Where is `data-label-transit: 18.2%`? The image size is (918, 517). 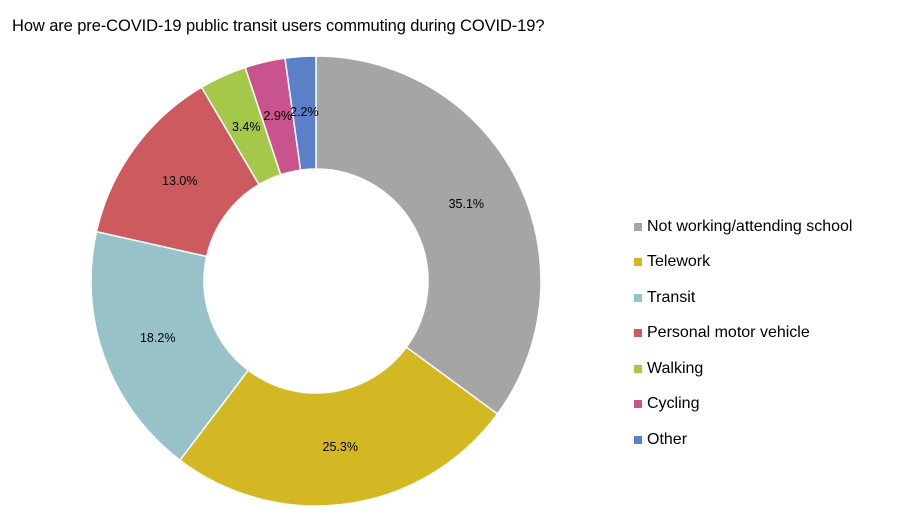
data-label-transit: 18.2% is located at coordinates (157, 338).